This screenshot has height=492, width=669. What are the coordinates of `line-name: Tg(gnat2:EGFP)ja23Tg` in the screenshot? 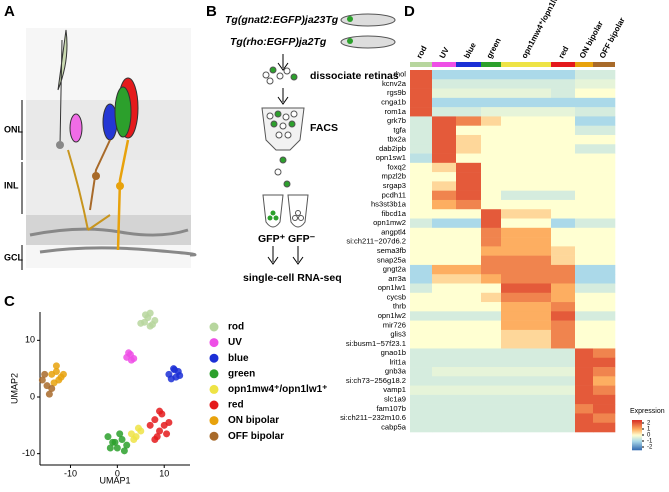 It's located at (282, 20).